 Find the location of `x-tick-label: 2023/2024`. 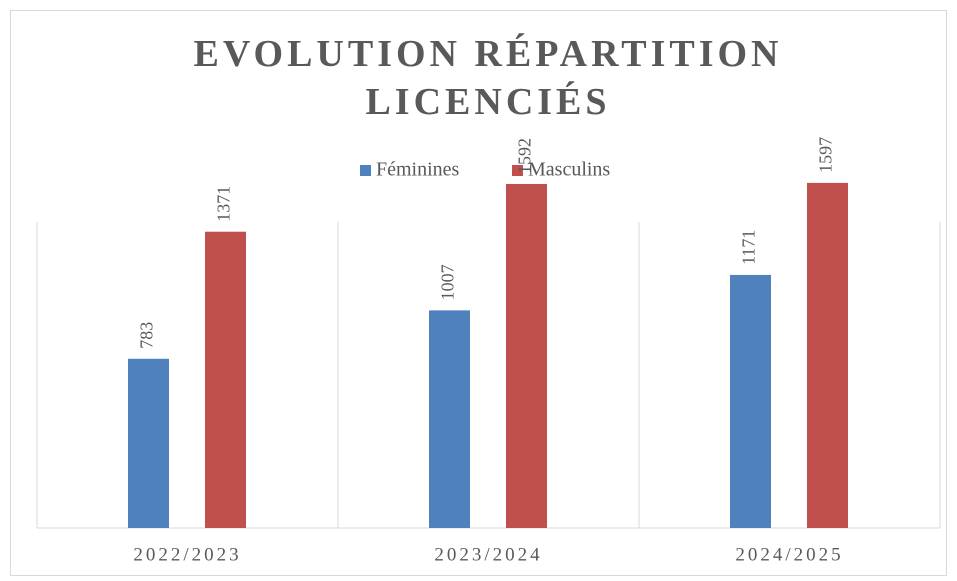

x-tick-label: 2023/2024 is located at coordinates (488, 554).